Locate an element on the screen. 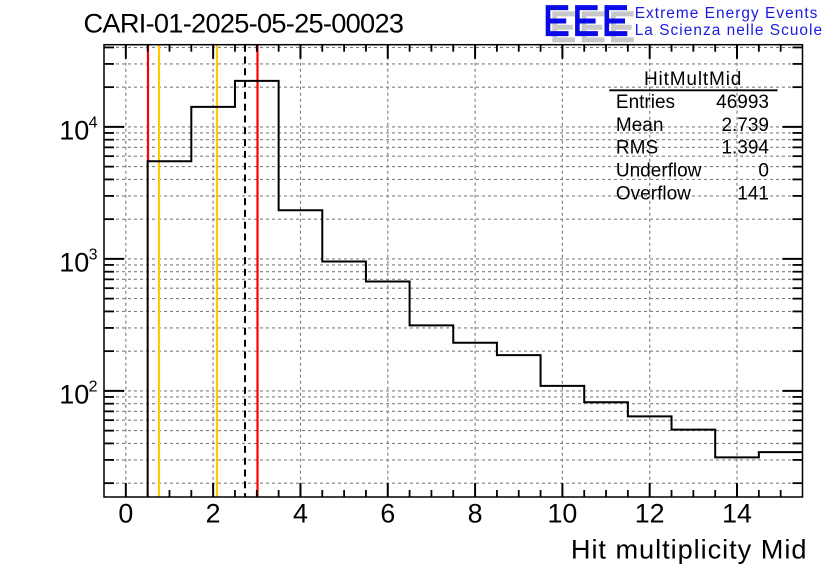  svg-text: 12 is located at coordinates (650, 514).